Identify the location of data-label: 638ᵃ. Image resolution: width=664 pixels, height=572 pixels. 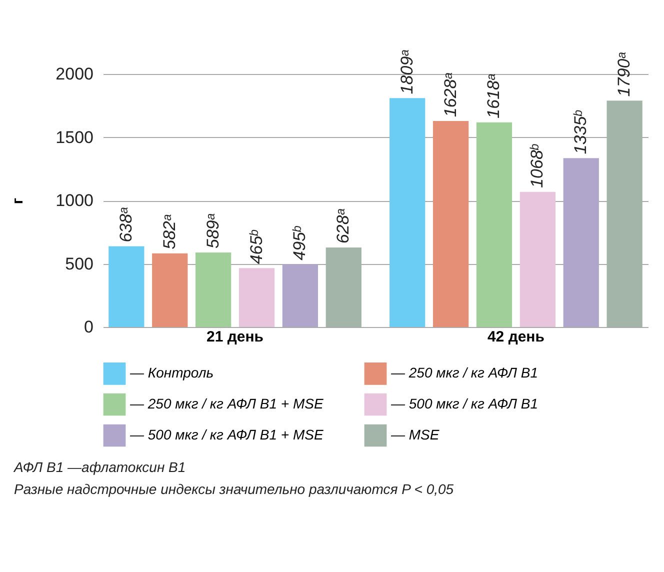
(126, 224).